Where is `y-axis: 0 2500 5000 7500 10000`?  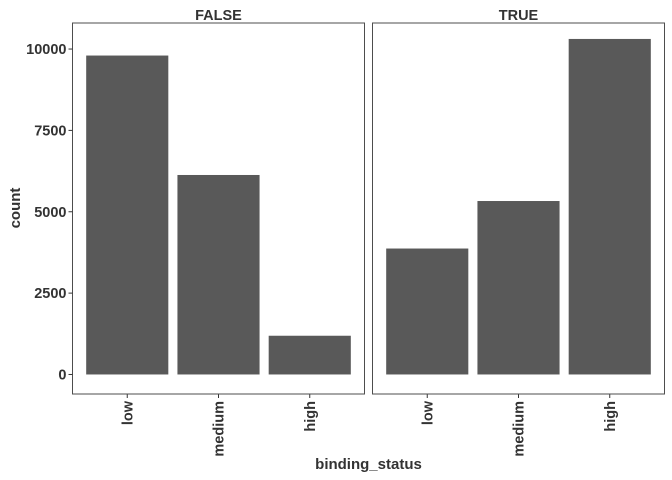 y-axis: 0 2500 5000 7500 10000 is located at coordinates (49, 212).